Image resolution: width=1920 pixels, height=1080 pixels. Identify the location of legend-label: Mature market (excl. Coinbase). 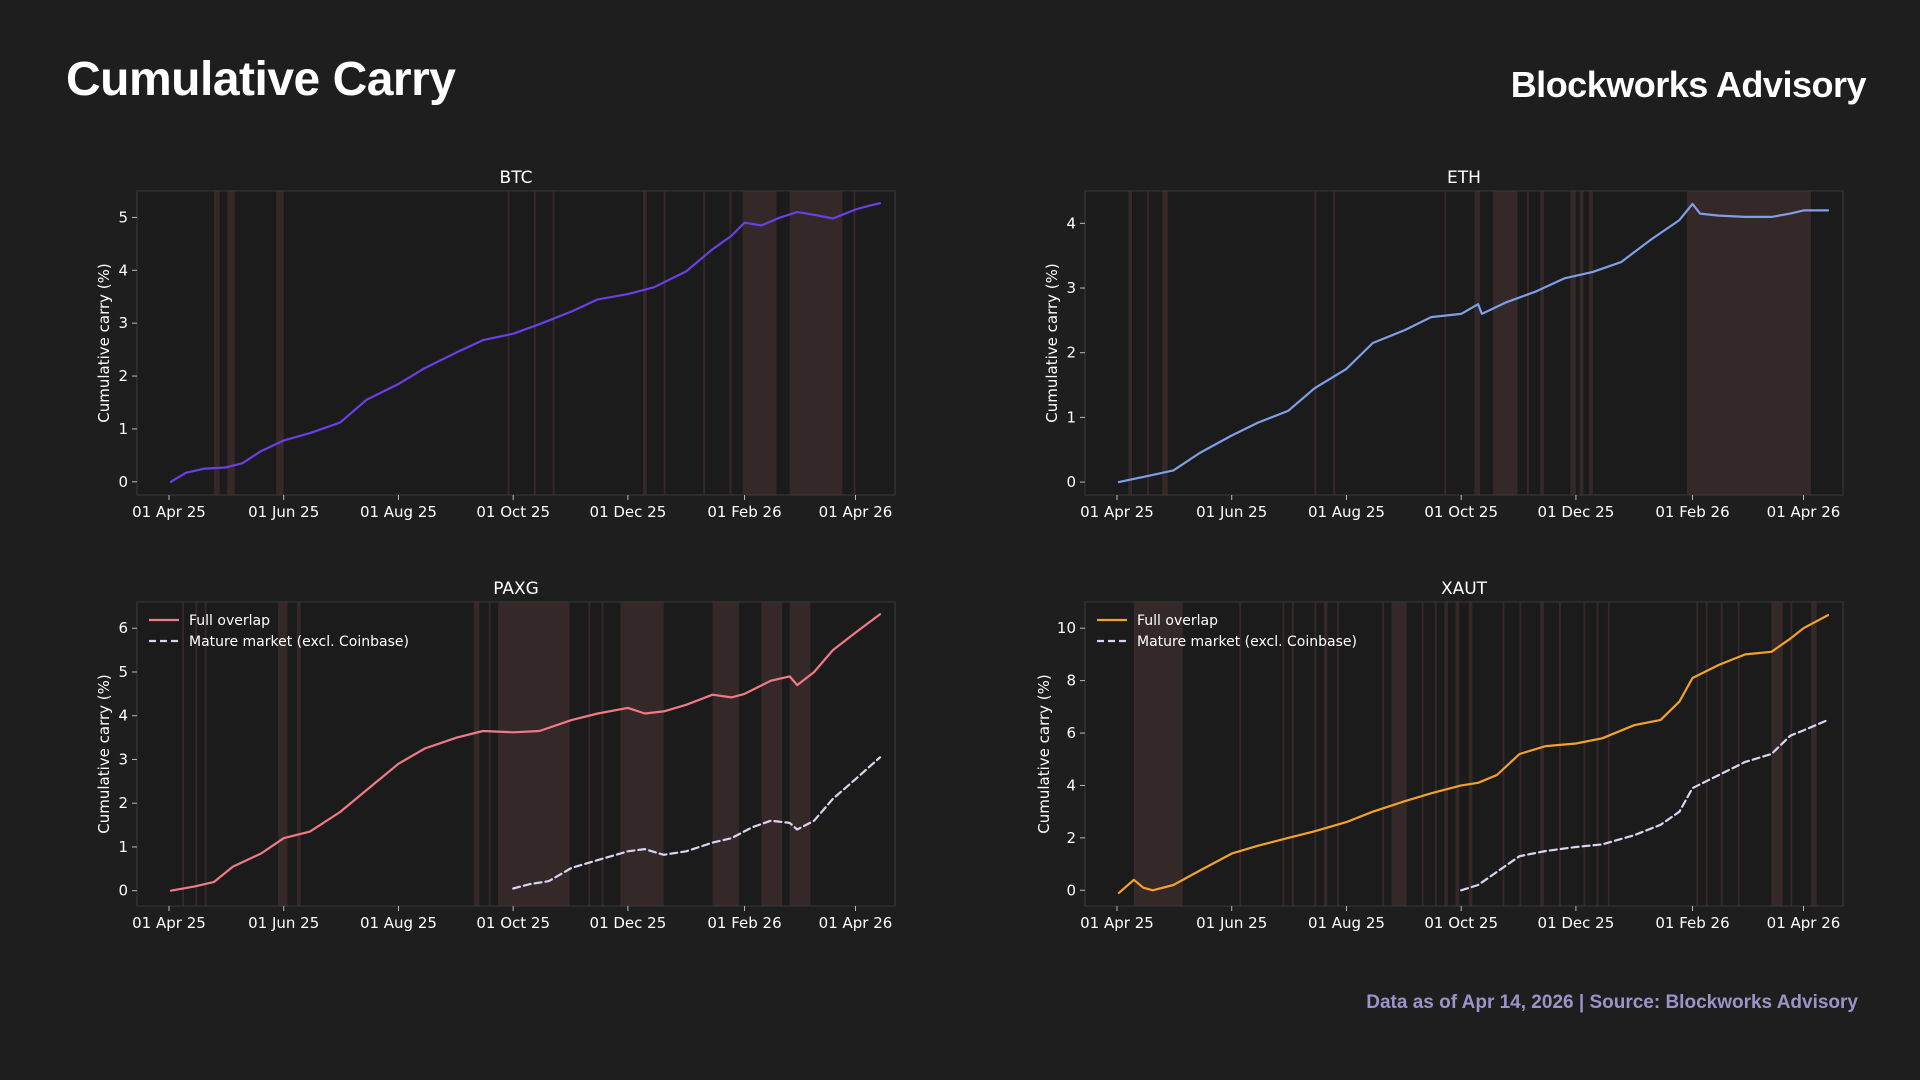
(299, 642).